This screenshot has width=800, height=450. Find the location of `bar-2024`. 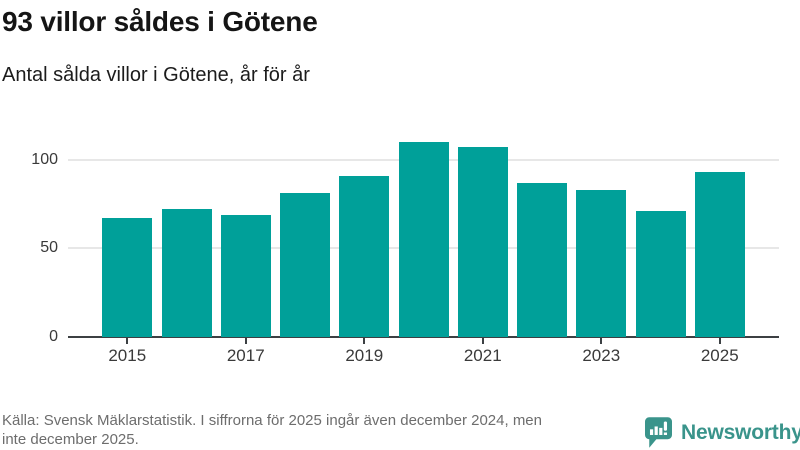

bar-2024 is located at coordinates (660, 274).